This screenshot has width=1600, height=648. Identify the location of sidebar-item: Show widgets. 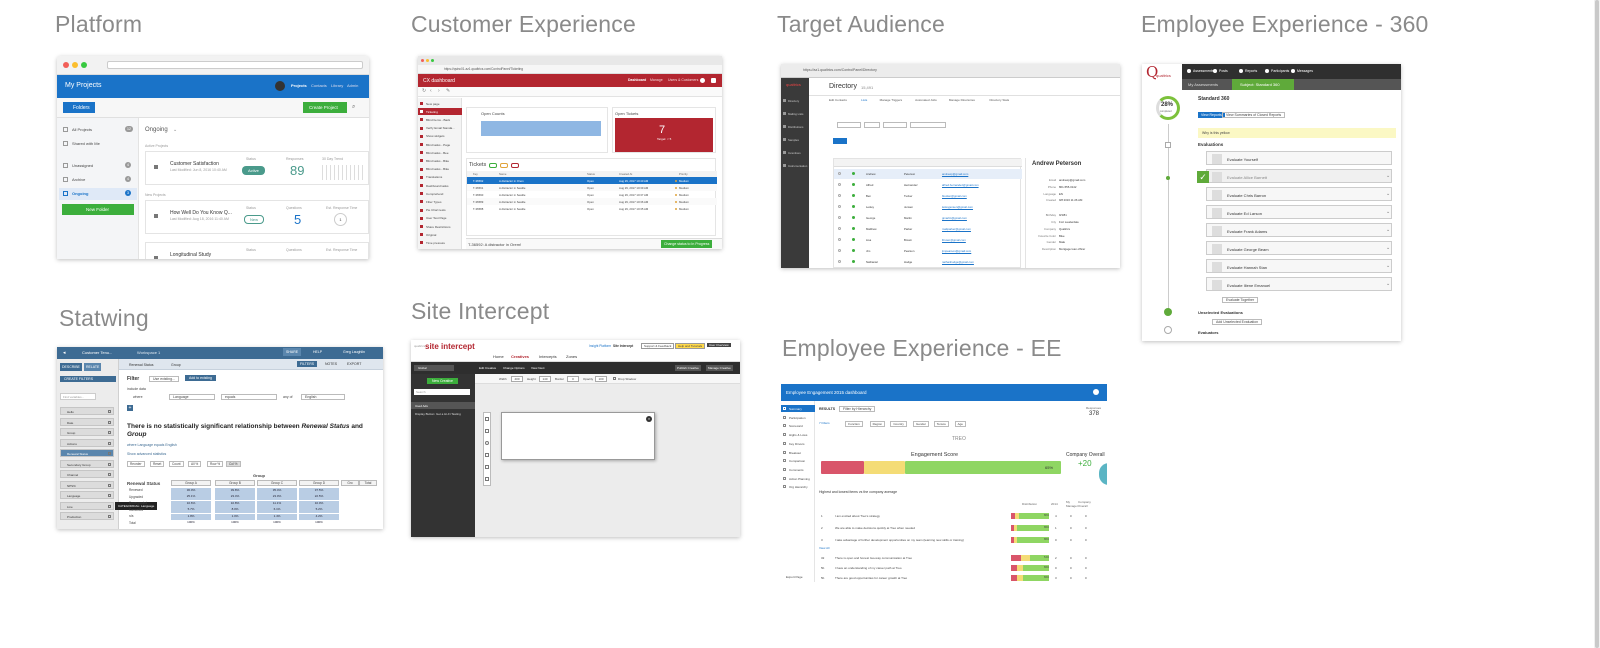
(440, 136).